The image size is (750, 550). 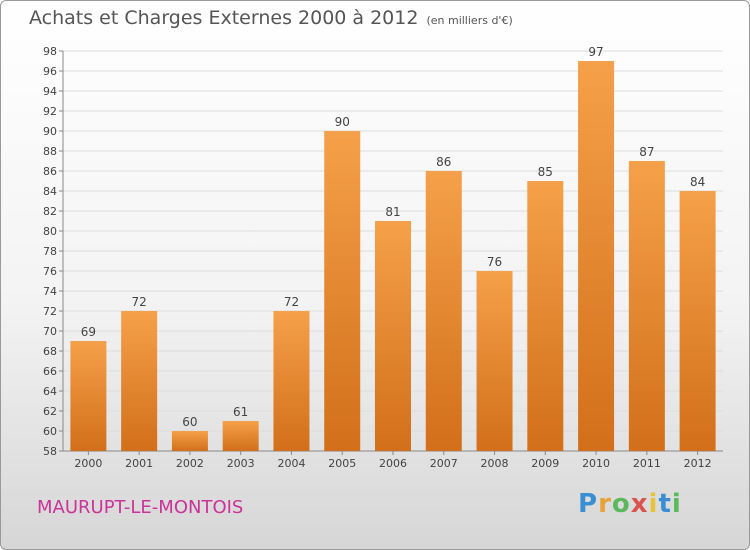 I want to click on bar-2002, so click(x=189, y=441).